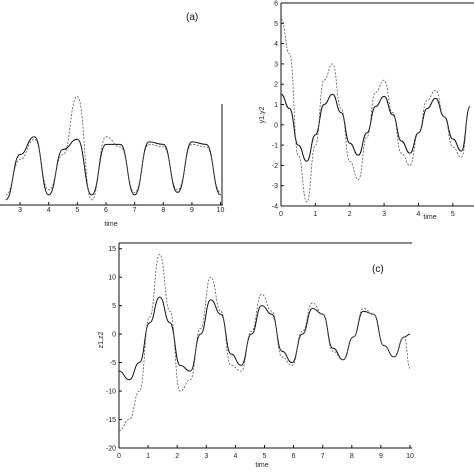 The height and width of the screenshot is (474, 474). Describe the element at coordinates (119, 456) in the screenshot. I see `panel-c-xtick-label: 0` at that location.